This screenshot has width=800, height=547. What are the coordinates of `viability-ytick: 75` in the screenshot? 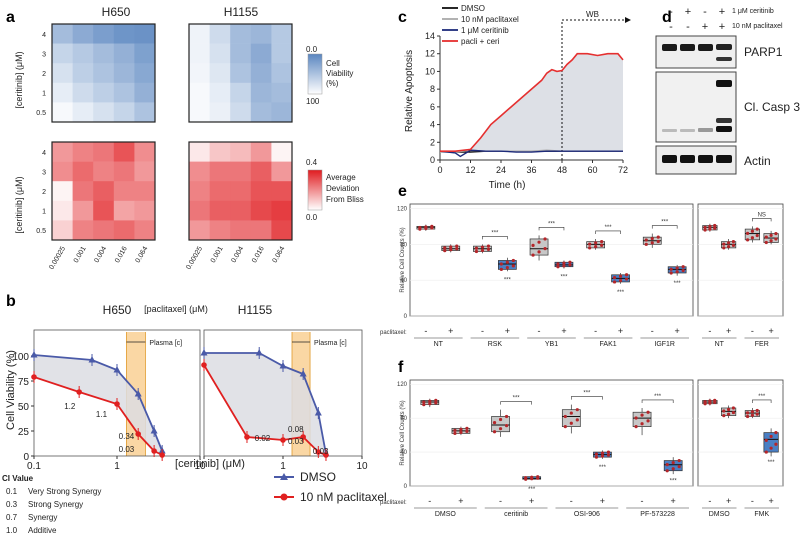 It's located at (24, 382).